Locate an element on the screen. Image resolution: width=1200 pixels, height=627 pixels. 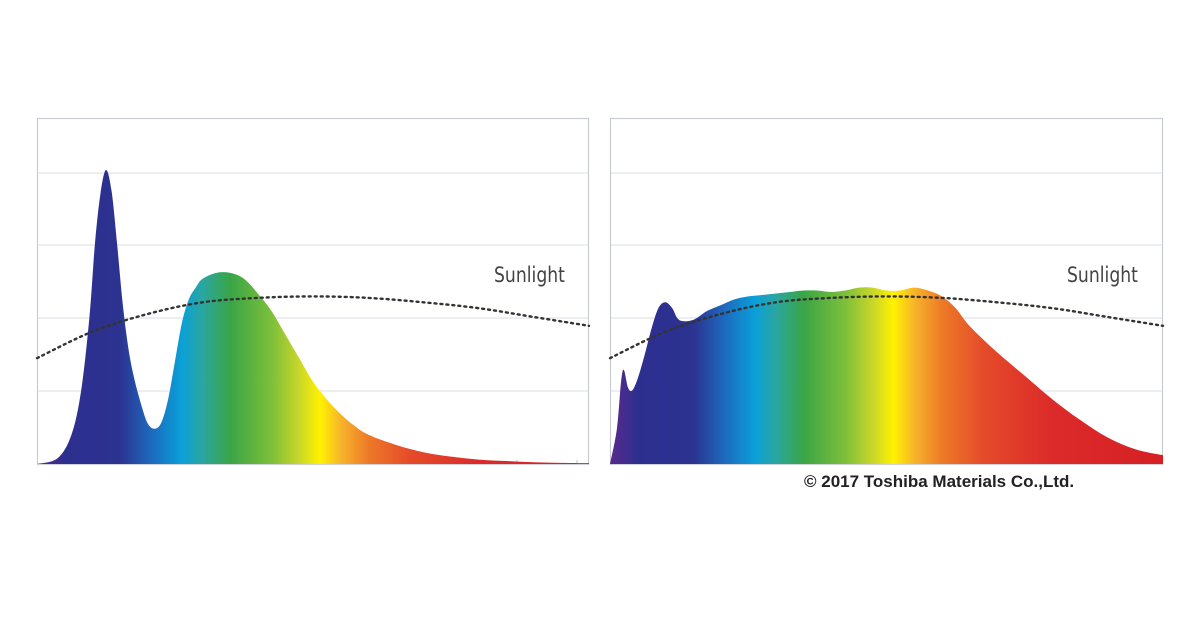
copyright-notice: © 2017 Toshiba Materials Co.,Ltd. is located at coordinates (939, 481).